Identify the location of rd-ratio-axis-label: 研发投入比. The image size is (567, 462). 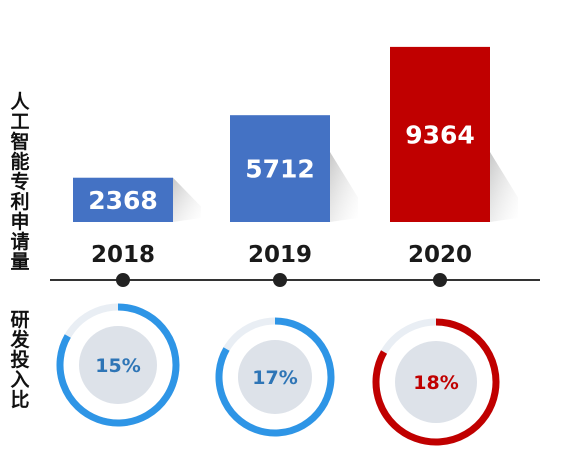
(20, 360).